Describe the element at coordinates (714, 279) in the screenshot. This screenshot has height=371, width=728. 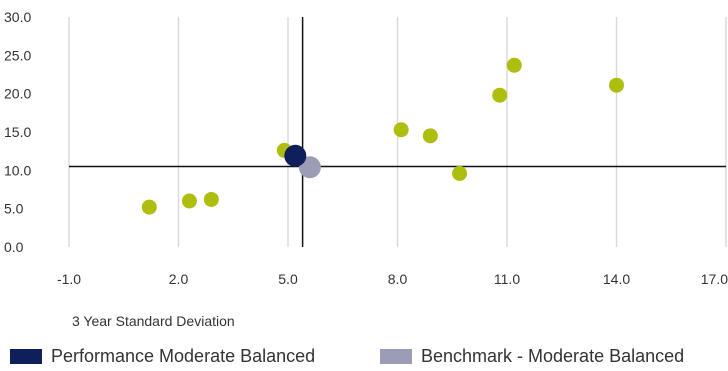
I see `x-tick-label: 17.0` at that location.